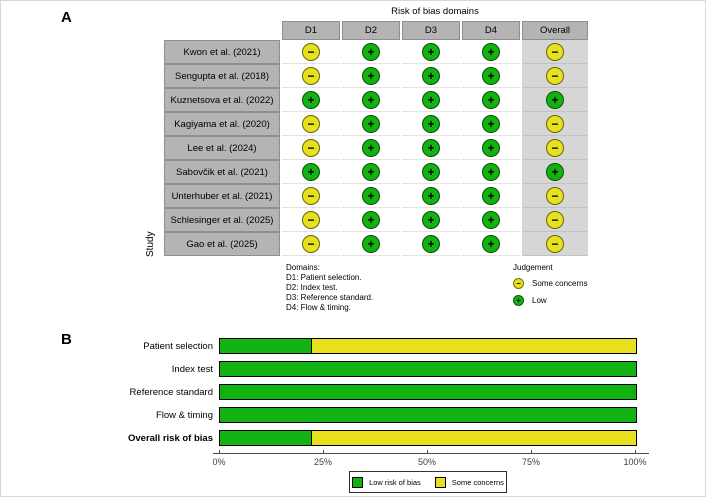  Describe the element at coordinates (322, 462) in the screenshot. I see `axis-tick-label: 25%` at that location.